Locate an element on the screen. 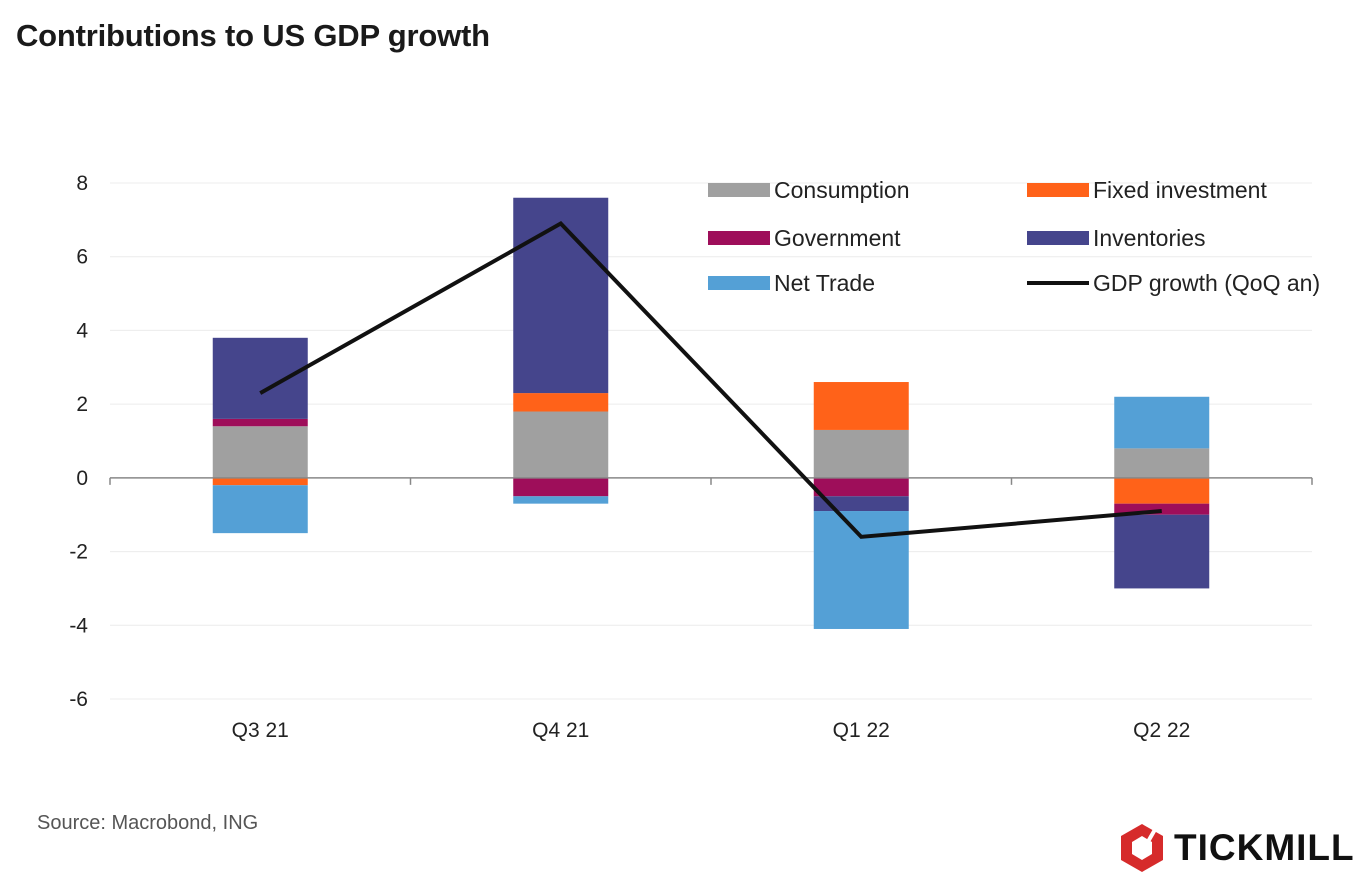 This screenshot has width=1372, height=880. tickmill-logo-icon is located at coordinates (1142, 848).